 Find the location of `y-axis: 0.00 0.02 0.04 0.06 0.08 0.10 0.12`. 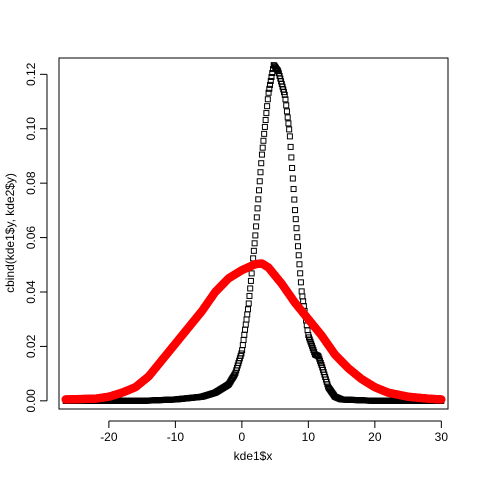

y-axis: 0.00 0.02 0.04 0.06 0.08 0.10 0.12 is located at coordinates (36, 237).